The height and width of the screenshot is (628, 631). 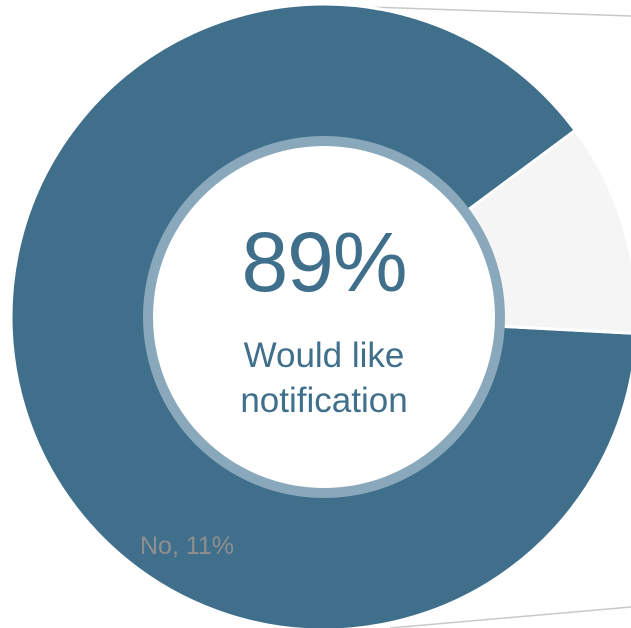 I want to click on slice-label-no: No, 11%, so click(x=187, y=546).